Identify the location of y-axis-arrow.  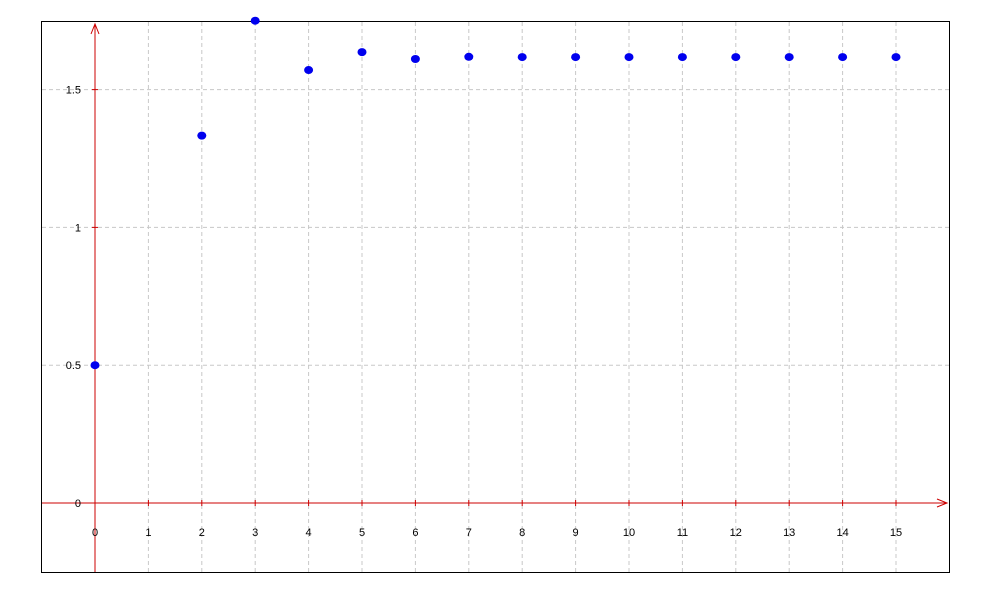
(95, 28).